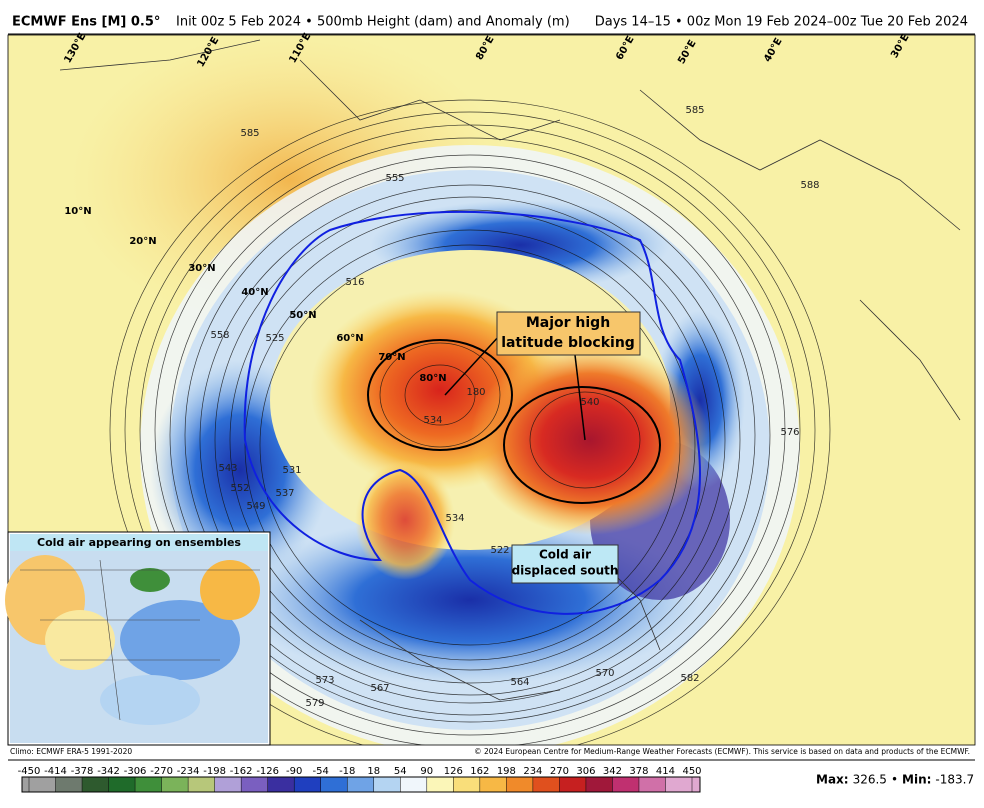 The image size is (984, 808). What do you see at coordinates (559, 771) in the screenshot?
I see `colorbar-tick-label: 270` at bounding box center [559, 771].